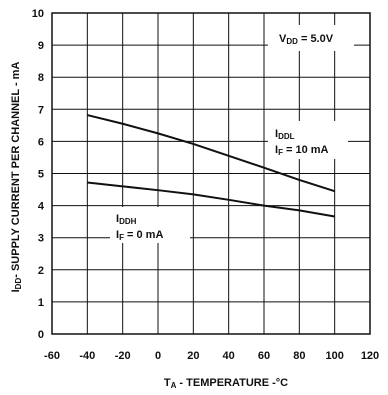 The image size is (388, 395). Describe the element at coordinates (211, 153) in the screenshot. I see `iddl-series-line` at that location.